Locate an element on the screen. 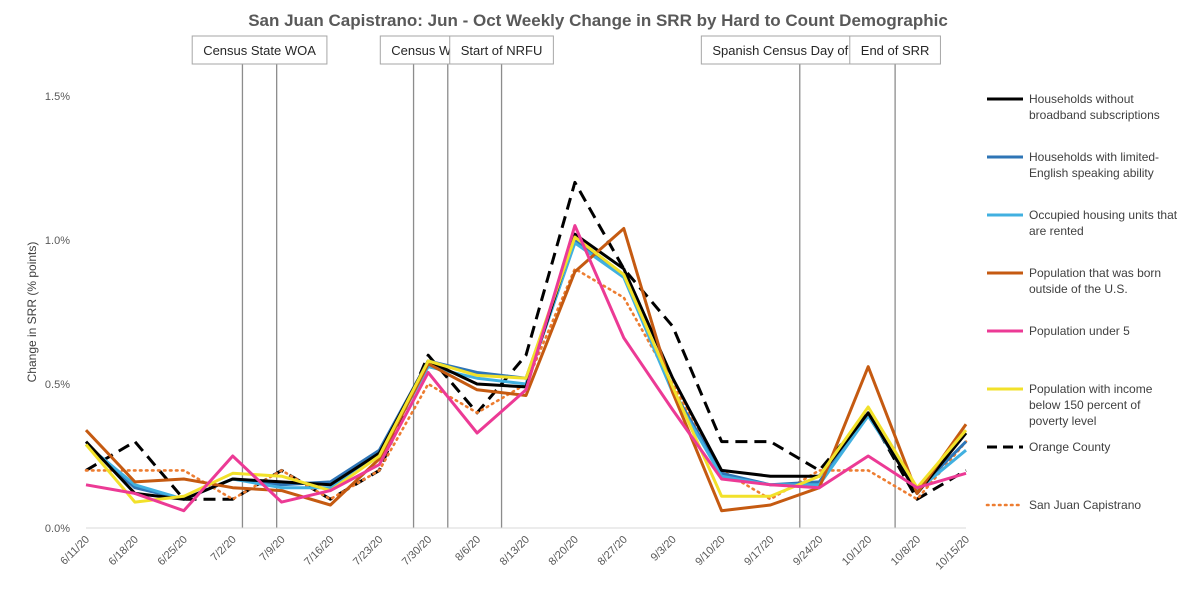 Image resolution: width=1196 pixels, height=593 pixels. event-label: Start of NRFU is located at coordinates (501, 50).